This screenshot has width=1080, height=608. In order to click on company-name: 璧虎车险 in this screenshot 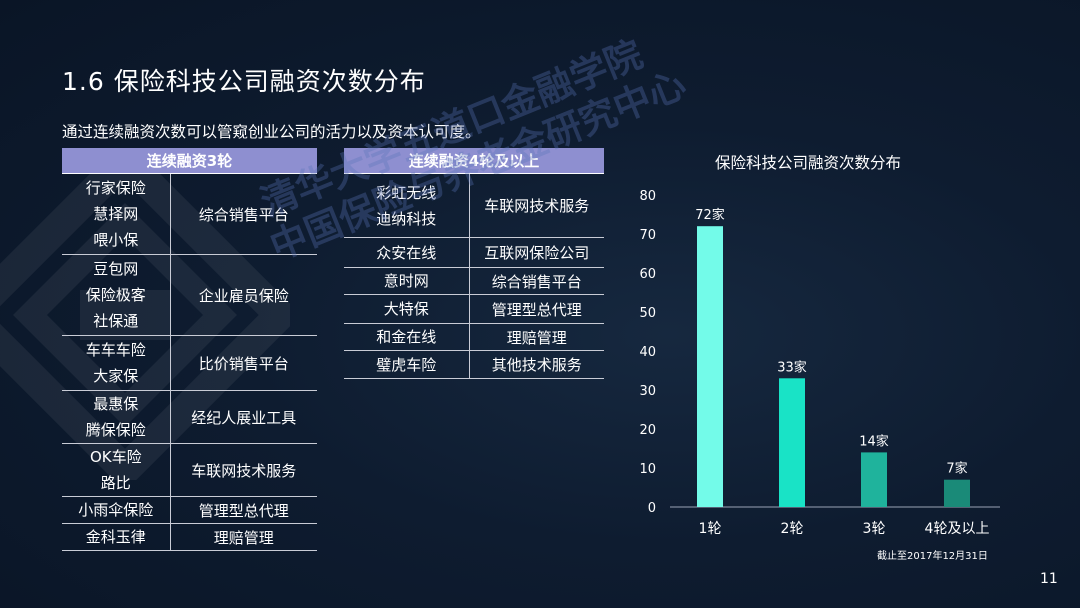, I will do `click(406, 364)`.